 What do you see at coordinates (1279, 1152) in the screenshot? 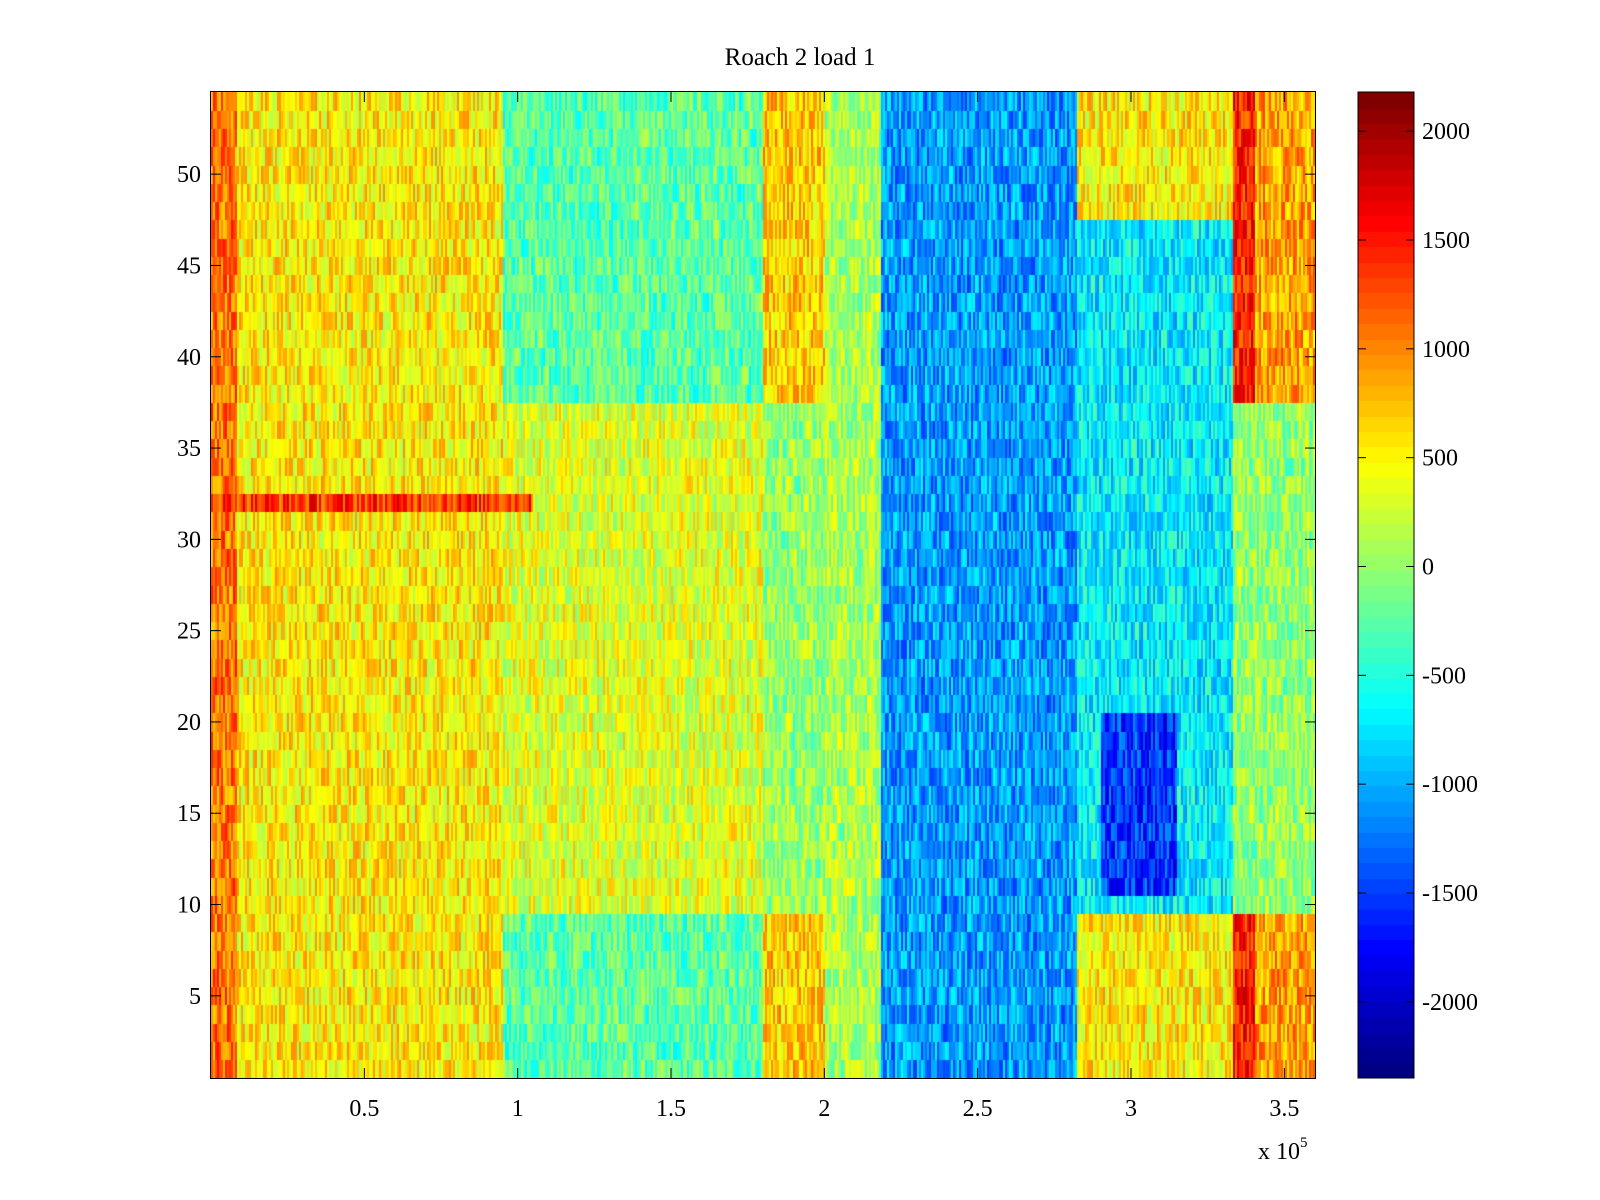
I see `x-exponent-base: x 10` at bounding box center [1279, 1152].